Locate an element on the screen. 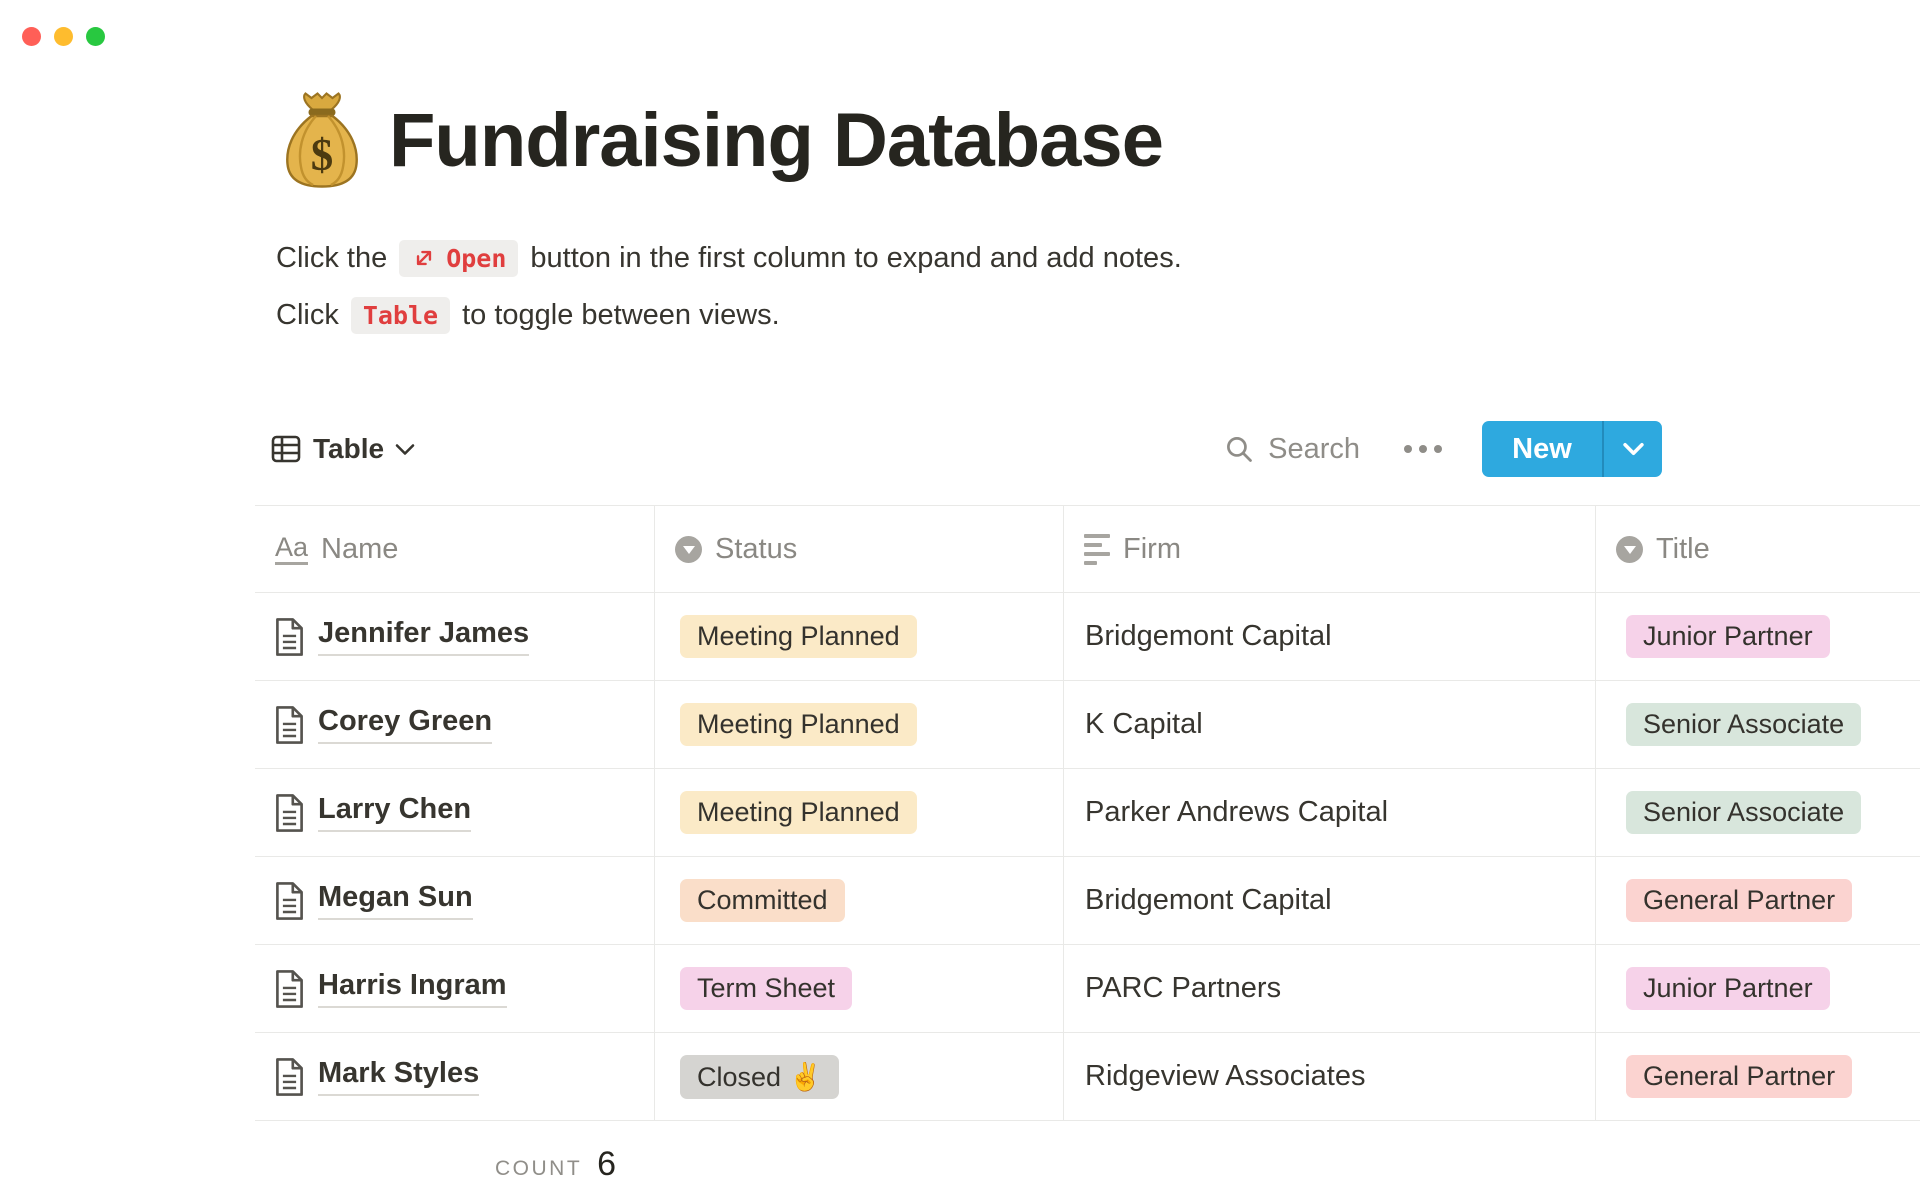 This screenshot has height=1200, width=1920. column-header-title: Title is located at coordinates (1758, 549).